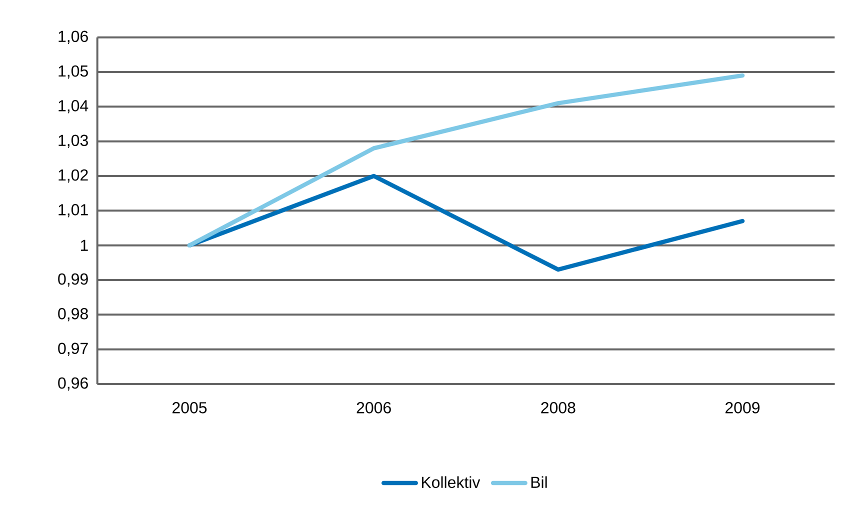  I want to click on y-tick-label: 1,03, so click(73, 141).